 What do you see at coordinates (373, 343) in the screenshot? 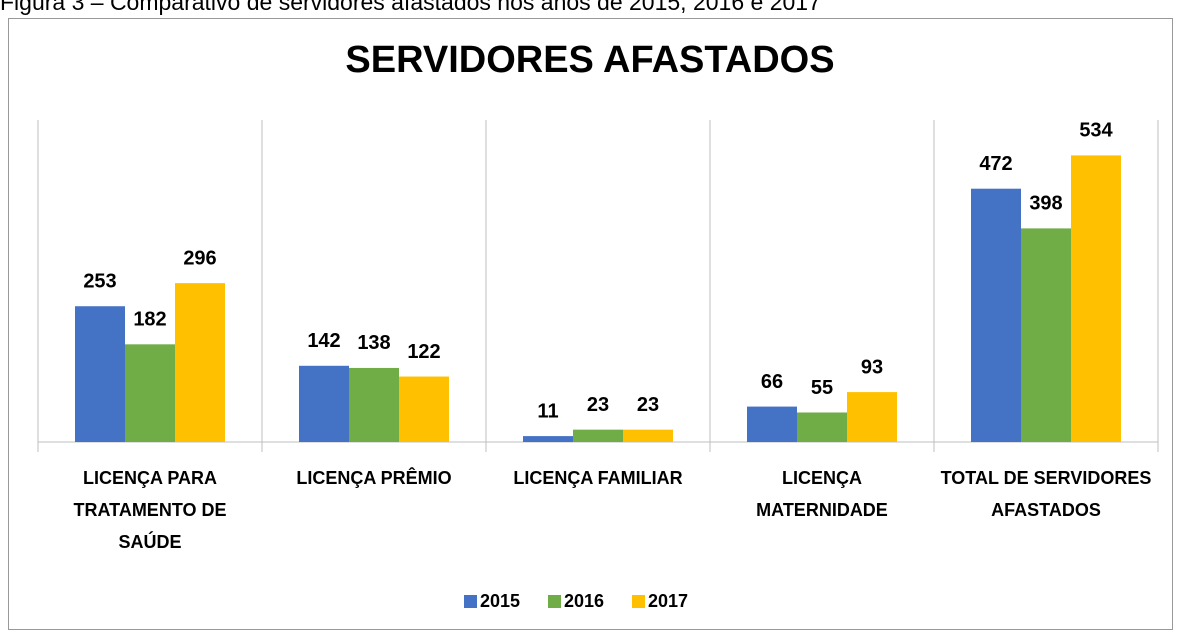
I see `data-label: 138` at bounding box center [373, 343].